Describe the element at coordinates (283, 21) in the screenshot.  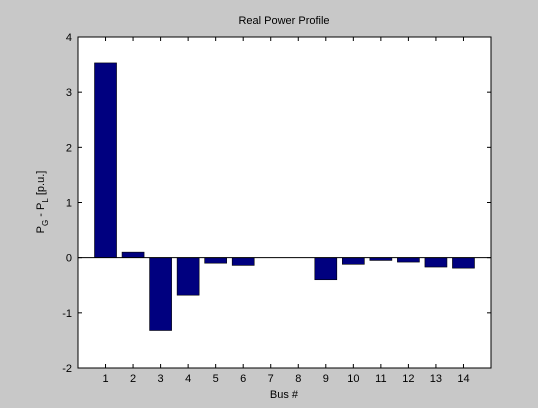
I see `chart-title: Real Power Profile` at that location.